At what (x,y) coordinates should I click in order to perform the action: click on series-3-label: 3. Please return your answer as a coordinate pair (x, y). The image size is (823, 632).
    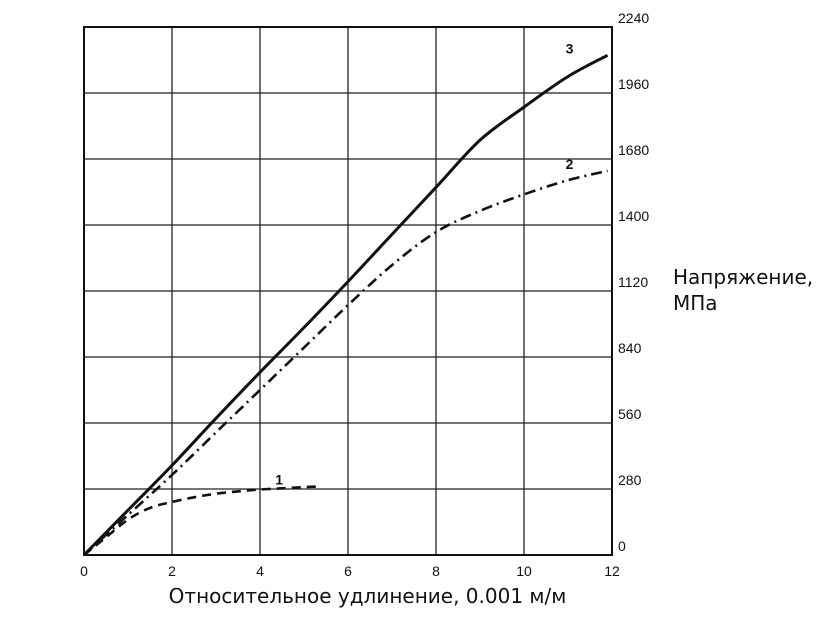
    Looking at the image, I should click on (570, 48).